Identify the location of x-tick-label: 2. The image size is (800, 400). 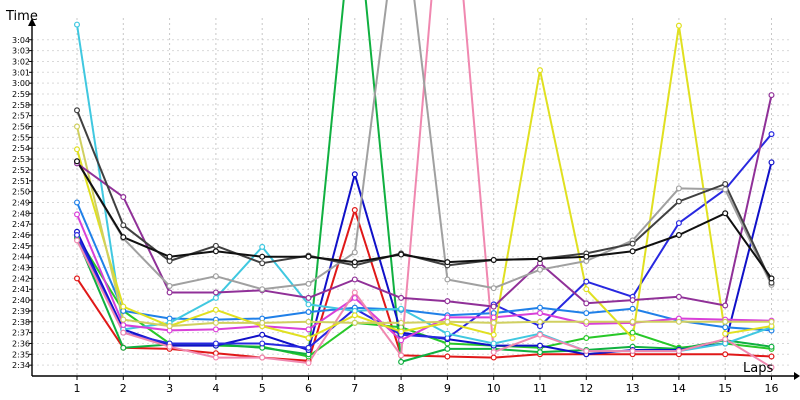
(123, 388).